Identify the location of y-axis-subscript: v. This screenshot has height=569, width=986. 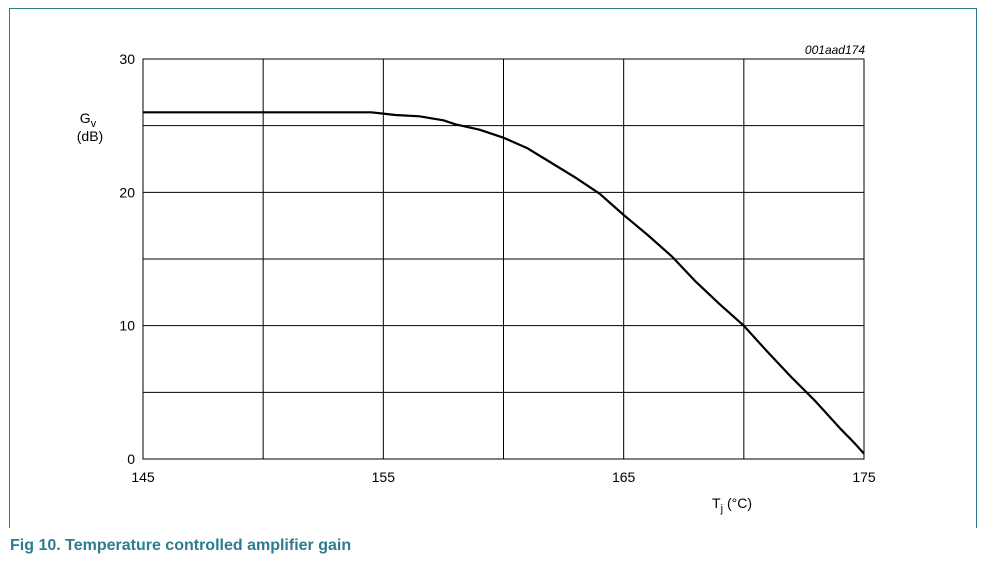
(94, 124).